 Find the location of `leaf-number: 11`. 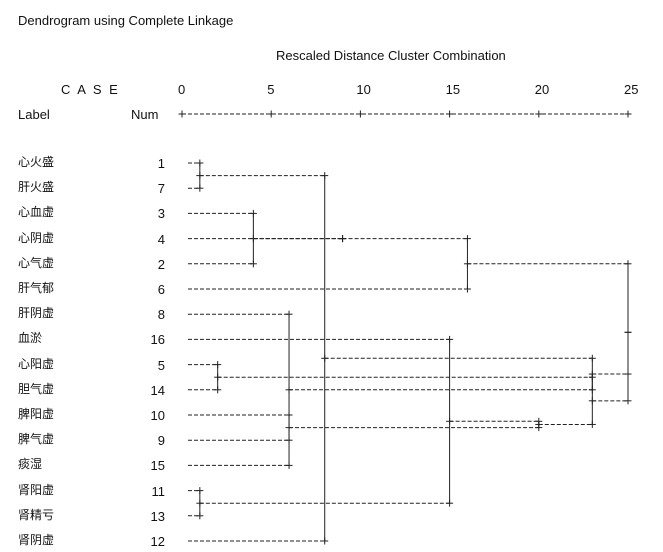

leaf-number: 11 is located at coordinates (158, 491).